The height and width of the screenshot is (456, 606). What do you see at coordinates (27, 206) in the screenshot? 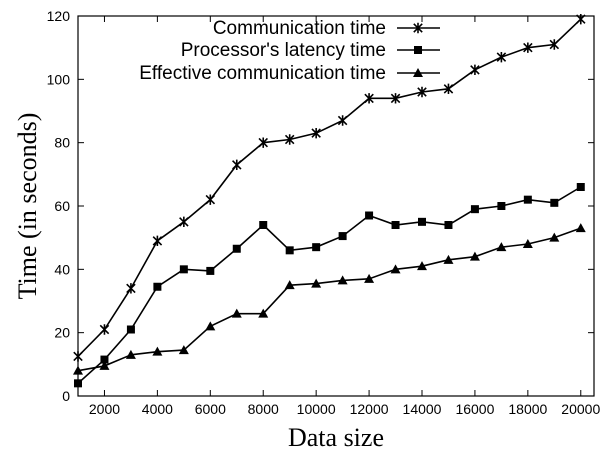
I see `y-axis-title: Time (in seconds)` at bounding box center [27, 206].